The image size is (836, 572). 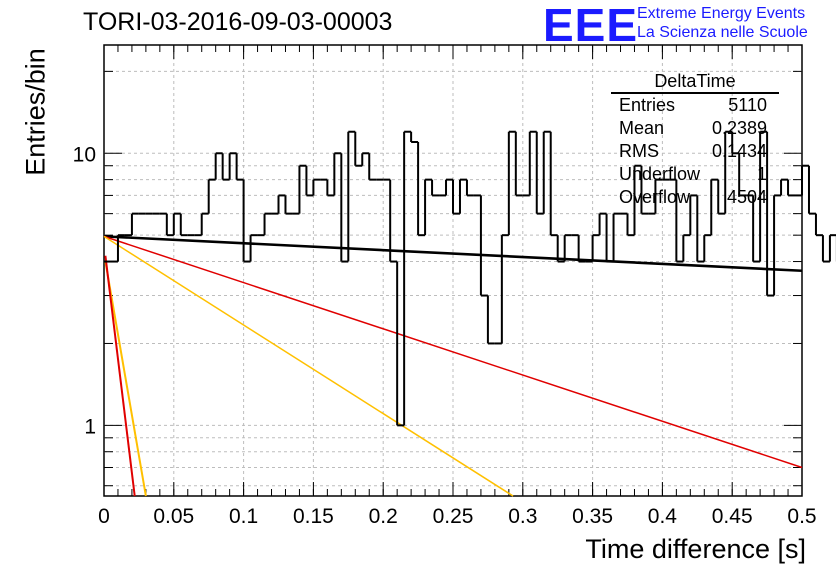 I want to click on x-tick-label: 0.2, so click(x=383, y=516).